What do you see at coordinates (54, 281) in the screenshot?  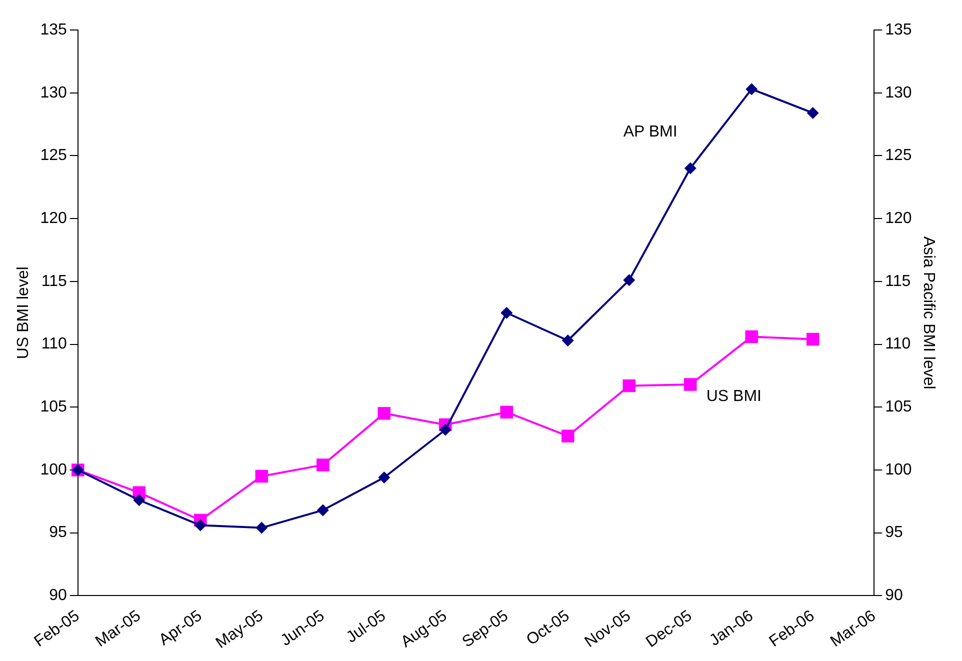 I see `y-tick-label: 115` at bounding box center [54, 281].